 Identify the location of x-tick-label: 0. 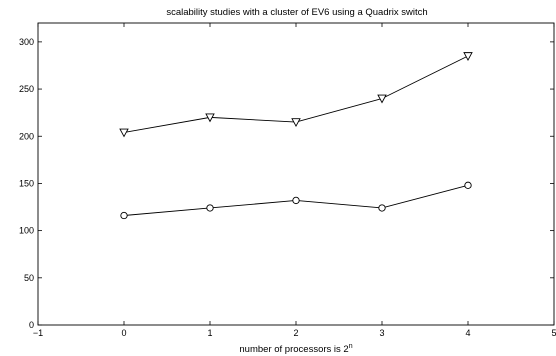
(123, 333).